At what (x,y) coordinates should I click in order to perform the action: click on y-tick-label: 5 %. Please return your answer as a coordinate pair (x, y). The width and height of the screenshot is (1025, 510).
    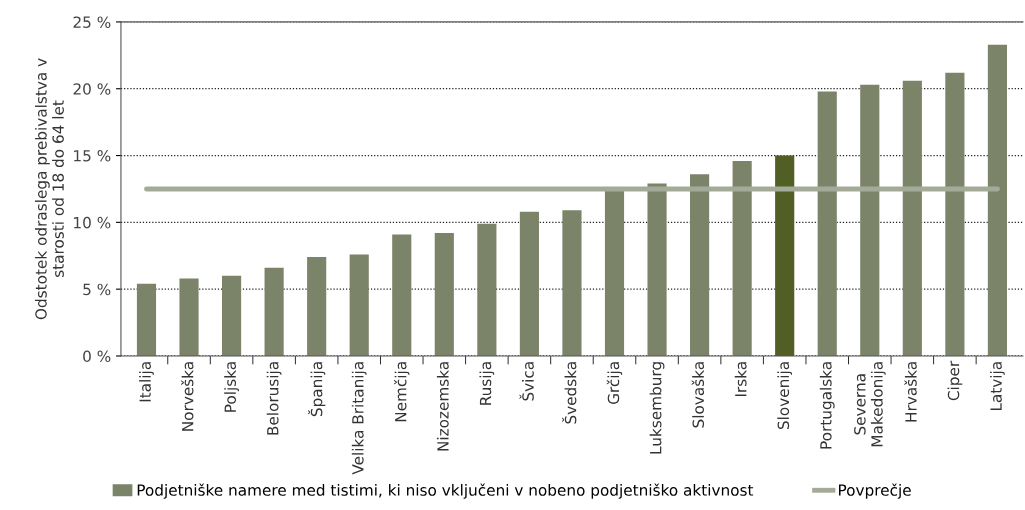
    Looking at the image, I should click on (97, 289).